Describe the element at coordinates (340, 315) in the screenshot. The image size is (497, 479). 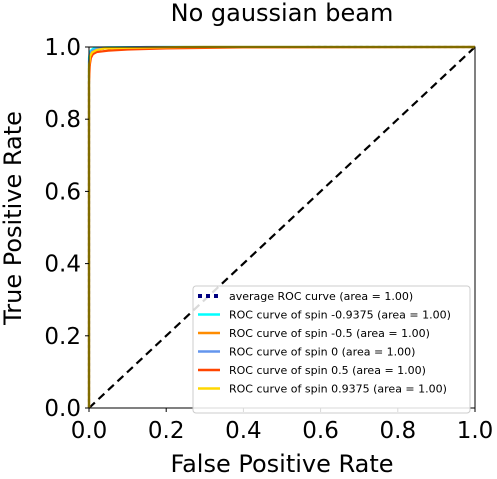
I see `legend-entry-label: ROC curve of spin -0.9375 (area = 1.00)` at that location.